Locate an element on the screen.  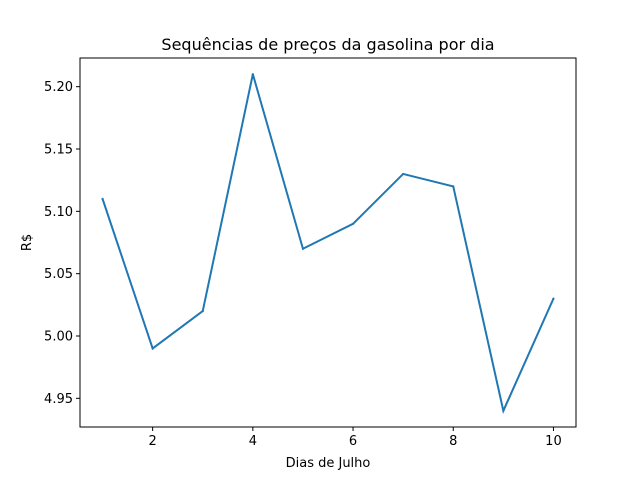
x-tick-label: 4 is located at coordinates (253, 441).